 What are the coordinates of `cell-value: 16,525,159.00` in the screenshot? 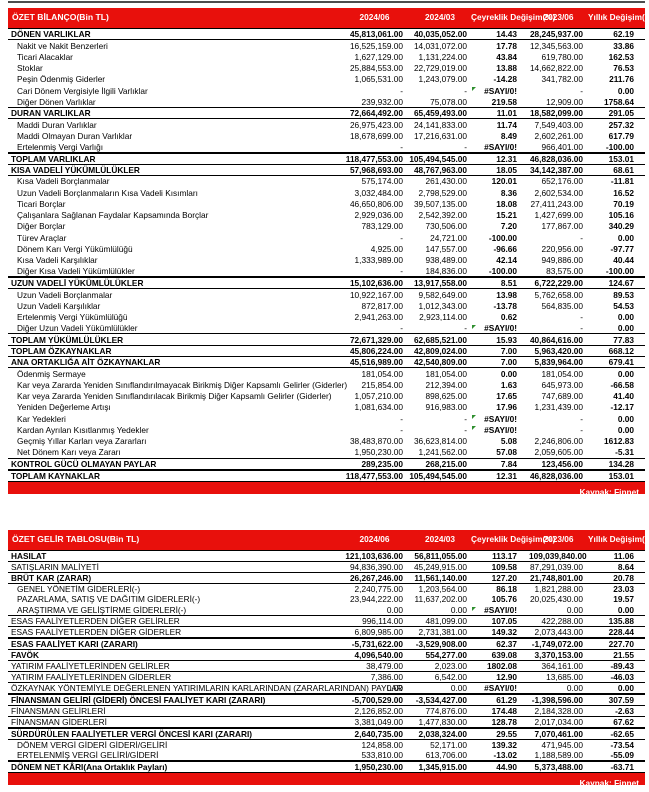 It's located at (376, 45).